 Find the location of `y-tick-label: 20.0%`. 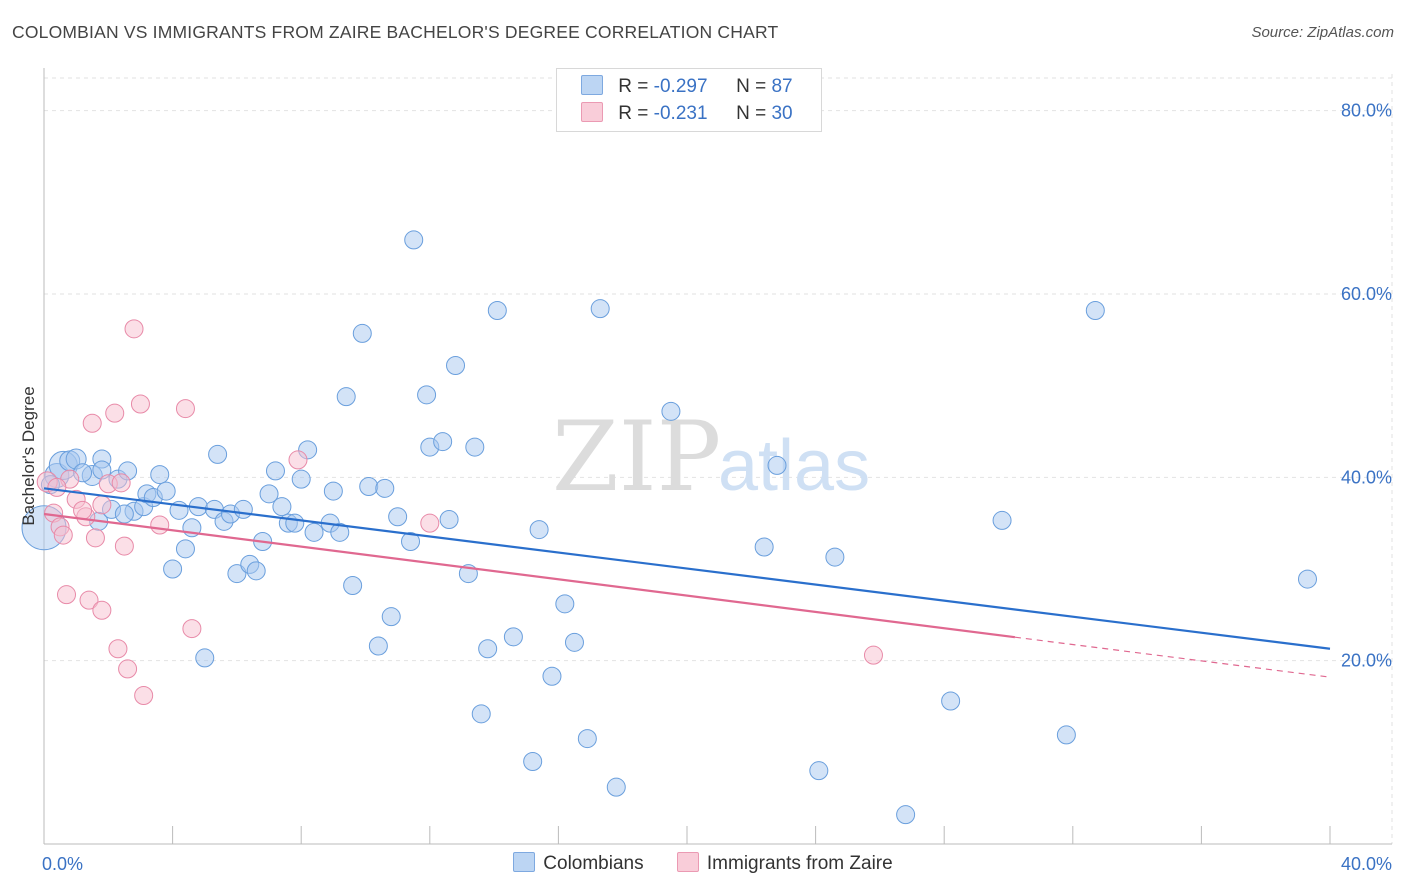

y-tick-label: 20.0% is located at coordinates (1366, 661).